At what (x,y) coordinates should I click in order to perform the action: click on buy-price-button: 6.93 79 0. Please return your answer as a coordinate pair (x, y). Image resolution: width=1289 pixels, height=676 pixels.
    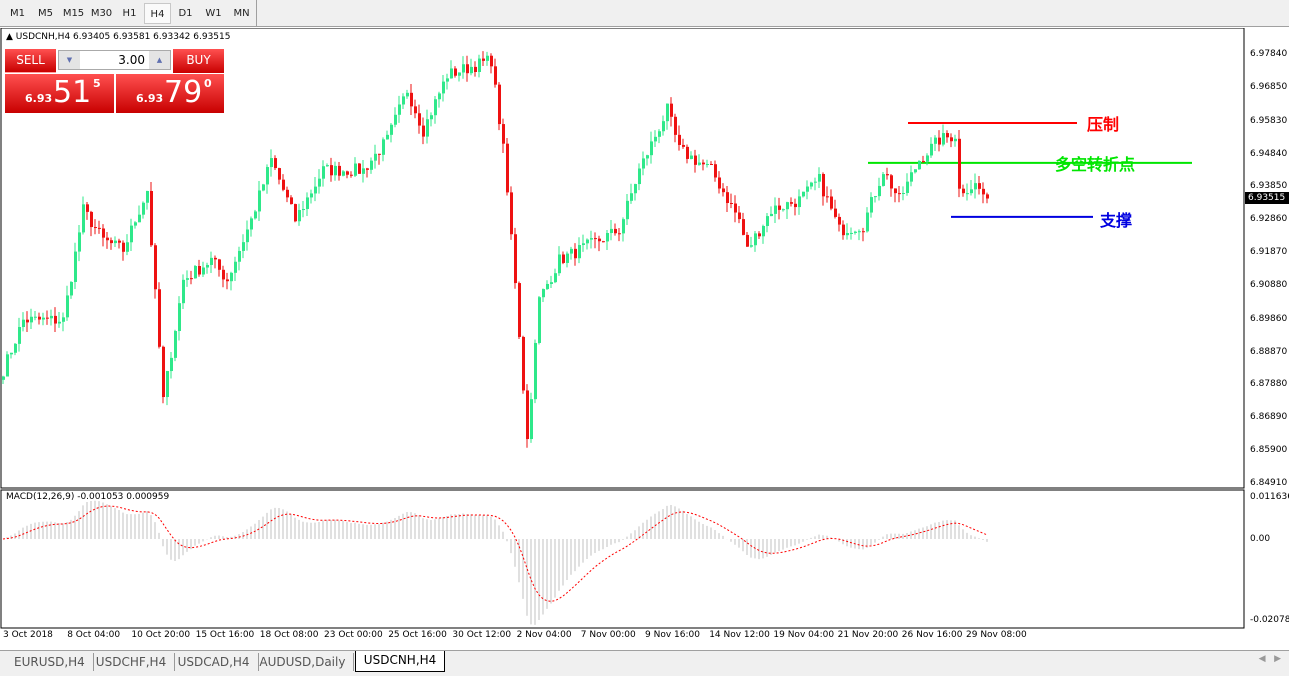
    Looking at the image, I should click on (170, 93).